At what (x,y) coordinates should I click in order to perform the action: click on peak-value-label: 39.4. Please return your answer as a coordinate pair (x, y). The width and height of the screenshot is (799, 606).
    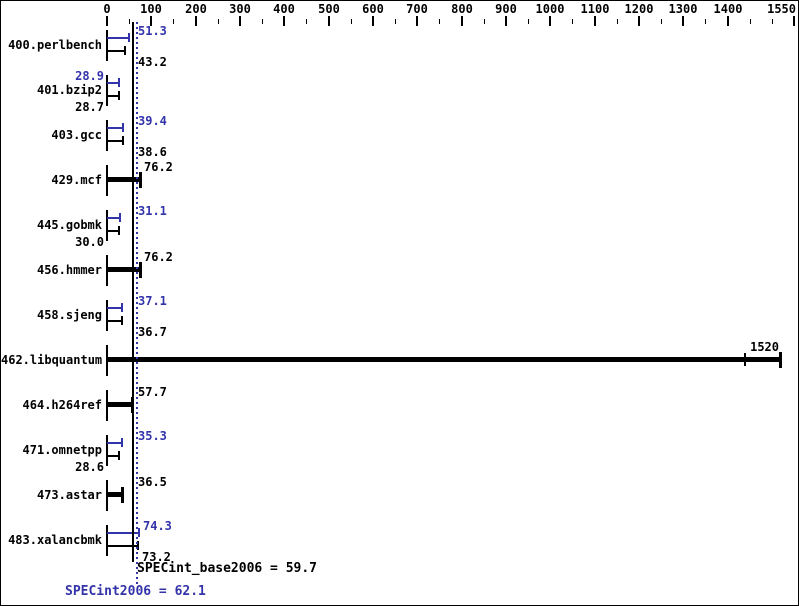
    Looking at the image, I should click on (152, 121).